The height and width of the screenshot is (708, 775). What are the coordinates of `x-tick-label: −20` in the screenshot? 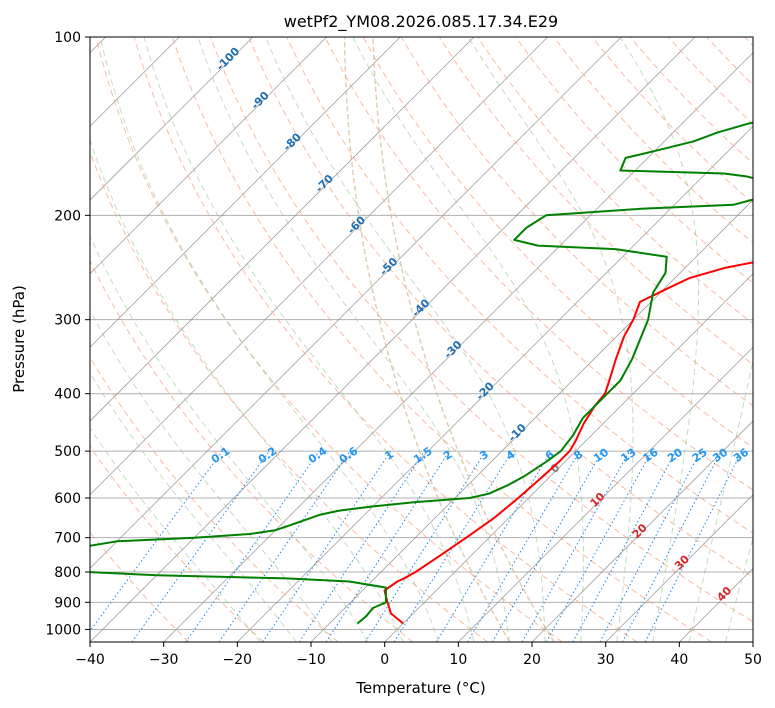 It's located at (238, 660).